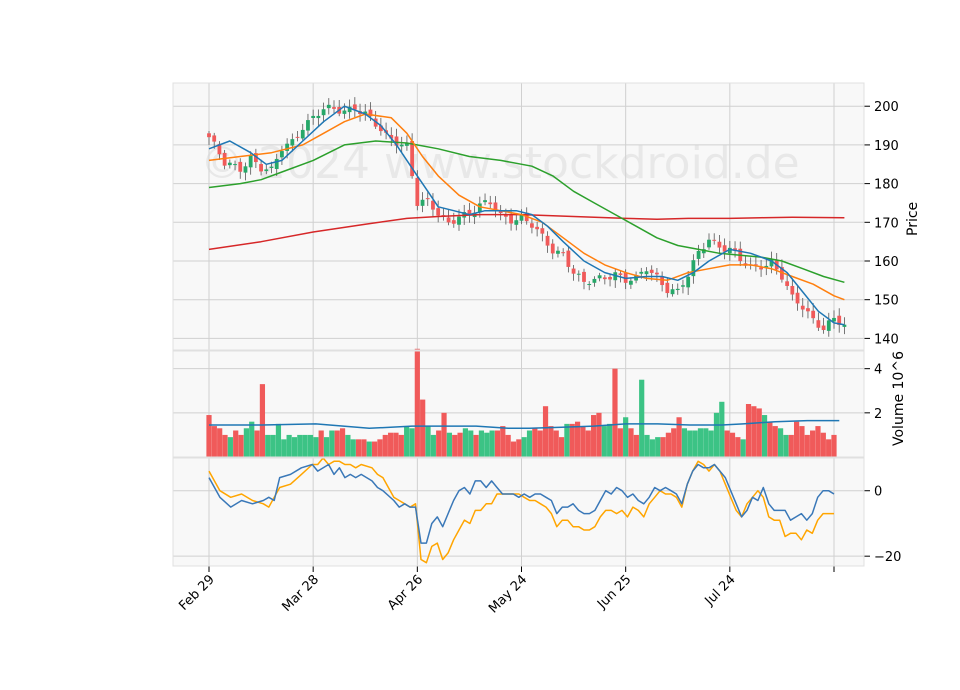 This screenshot has height=690, width=960. What do you see at coordinates (521, 503) in the screenshot?
I see `oscillator-main-line` at bounding box center [521, 503].